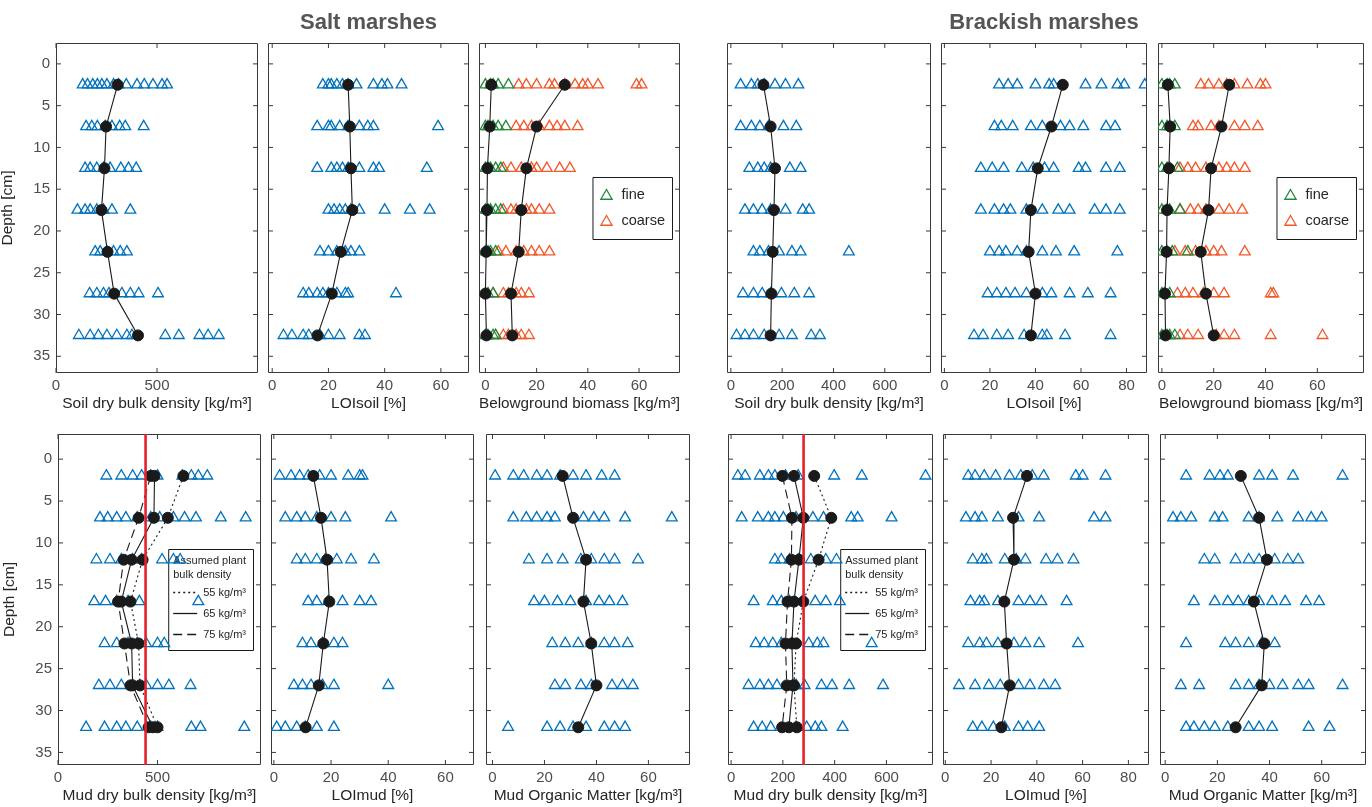 The image size is (1372, 807). What do you see at coordinates (881, 567) in the screenshot?
I see `legend-title: Assumed plant bulk density` at bounding box center [881, 567].